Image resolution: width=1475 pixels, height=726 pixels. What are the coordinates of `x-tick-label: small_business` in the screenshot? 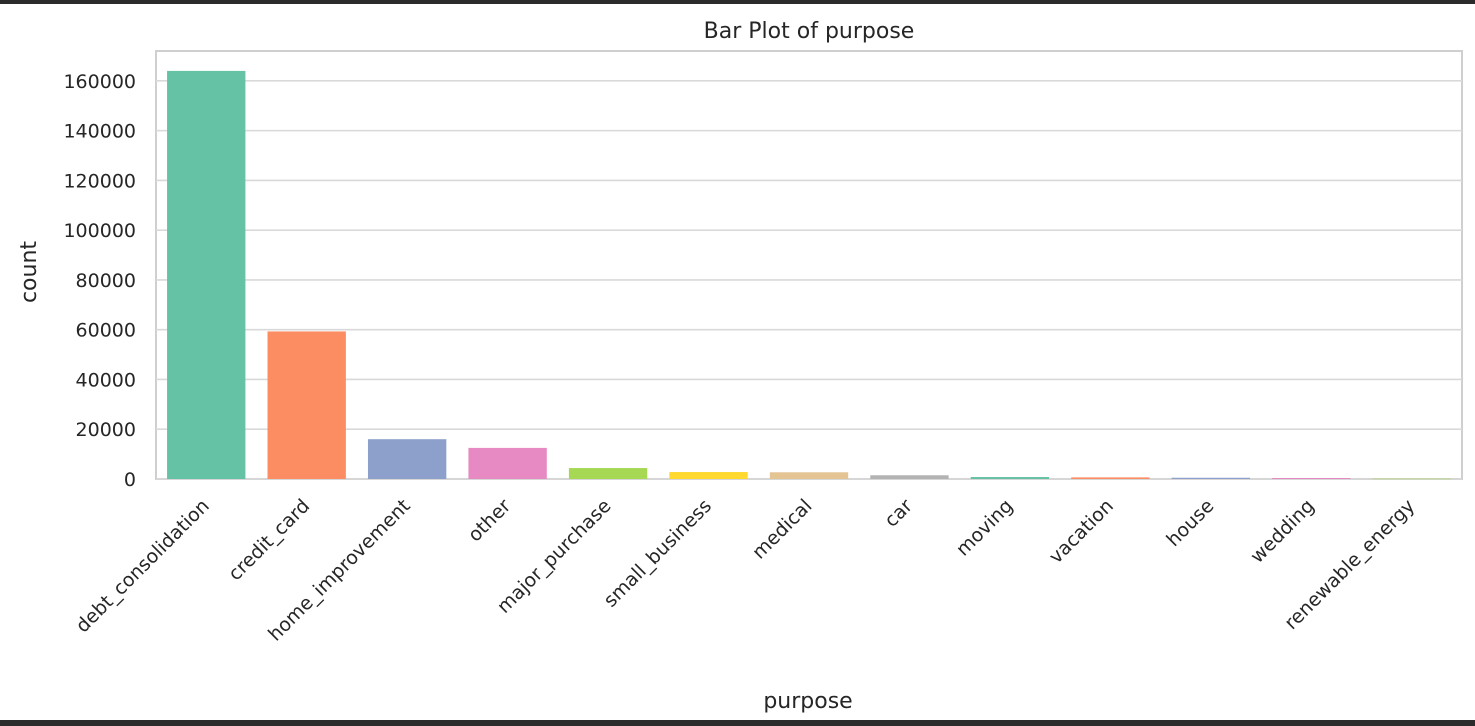 It's located at (657, 553).